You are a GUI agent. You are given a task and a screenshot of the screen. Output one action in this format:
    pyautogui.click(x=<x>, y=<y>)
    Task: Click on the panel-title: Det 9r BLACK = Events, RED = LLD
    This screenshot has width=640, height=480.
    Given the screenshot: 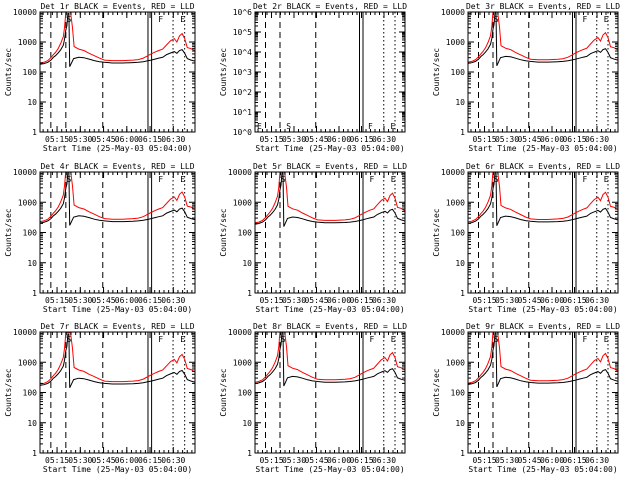 What is the action you would take?
    pyautogui.click(x=543, y=326)
    